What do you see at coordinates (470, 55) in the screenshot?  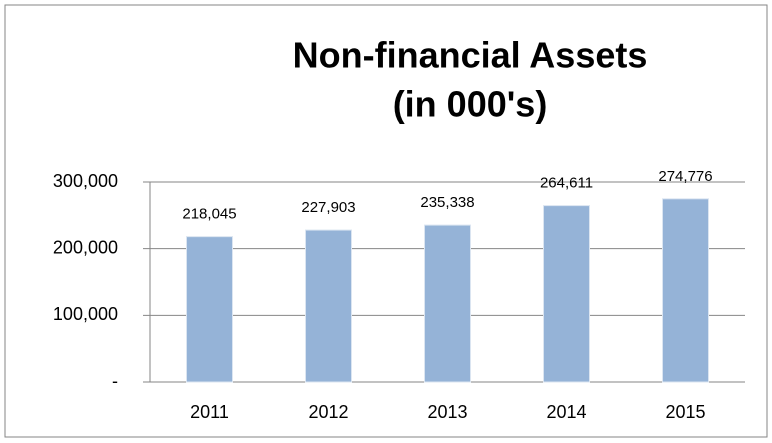 I see `chart-title: Non-financial Assets` at bounding box center [470, 55].